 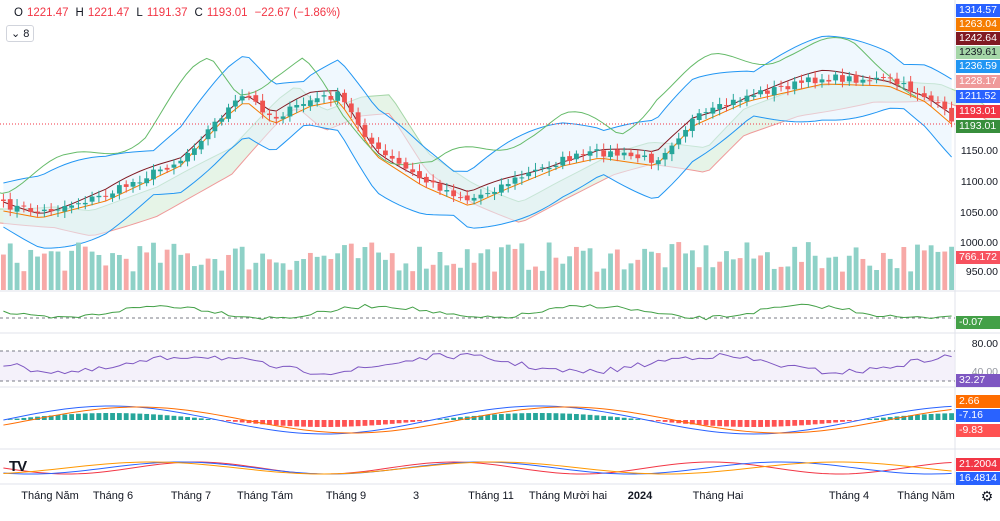 What do you see at coordinates (978, 66) in the screenshot?
I see `price-tag-basis: 1236.59` at bounding box center [978, 66].